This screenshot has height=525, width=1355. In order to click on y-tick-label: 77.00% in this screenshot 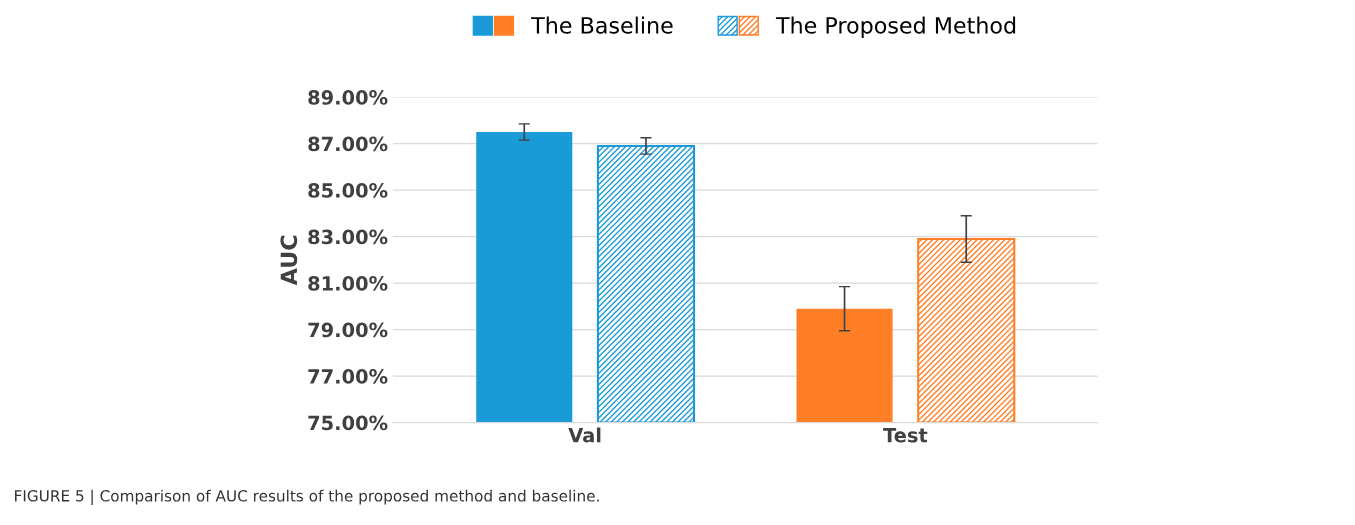, I will do `click(348, 376)`.